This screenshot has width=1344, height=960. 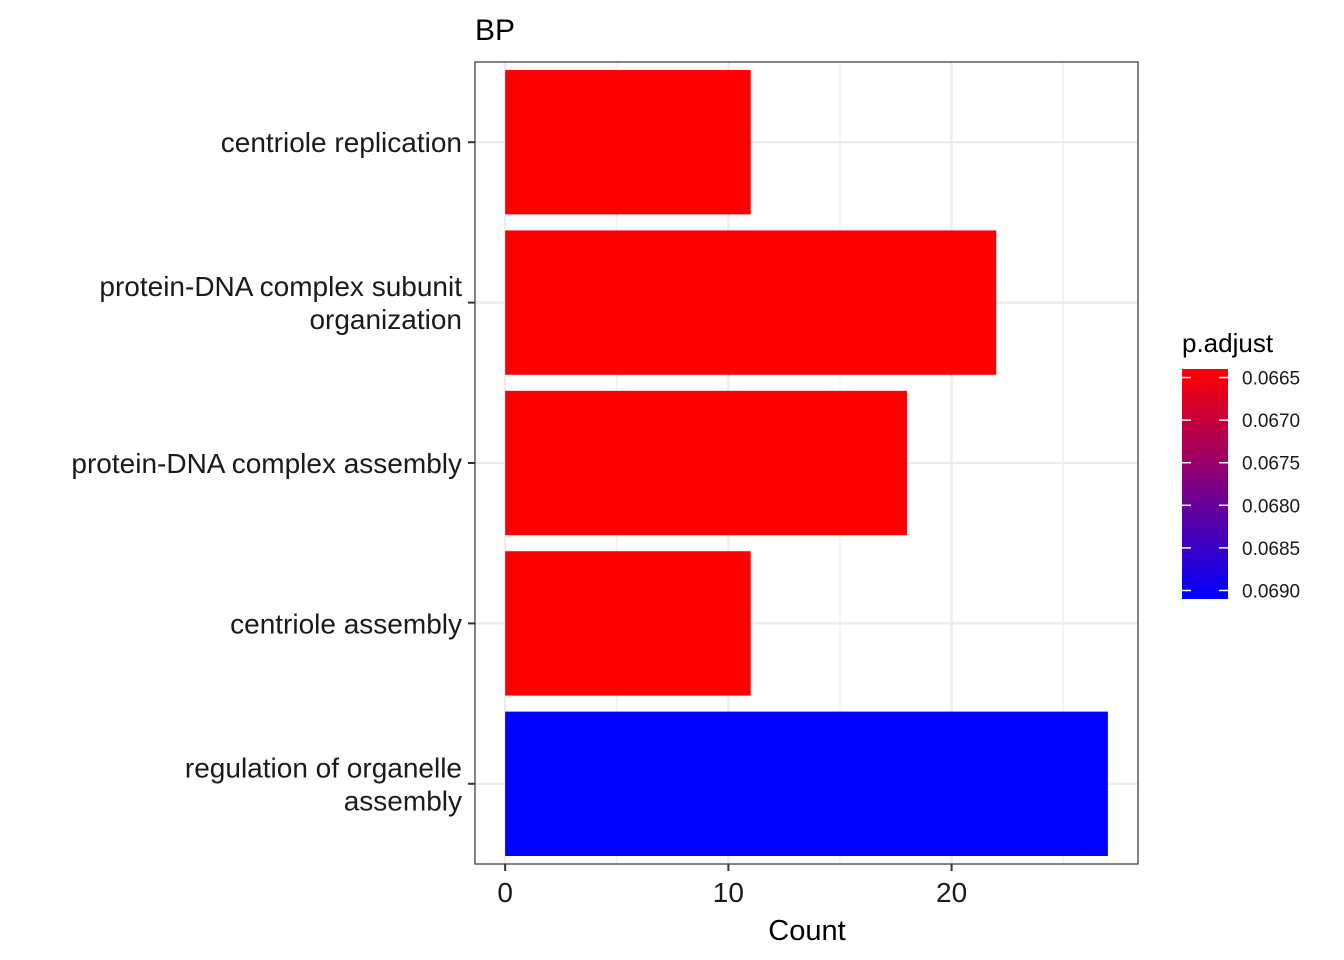 I want to click on legend-tick-label: 0.0670, so click(x=1271, y=421).